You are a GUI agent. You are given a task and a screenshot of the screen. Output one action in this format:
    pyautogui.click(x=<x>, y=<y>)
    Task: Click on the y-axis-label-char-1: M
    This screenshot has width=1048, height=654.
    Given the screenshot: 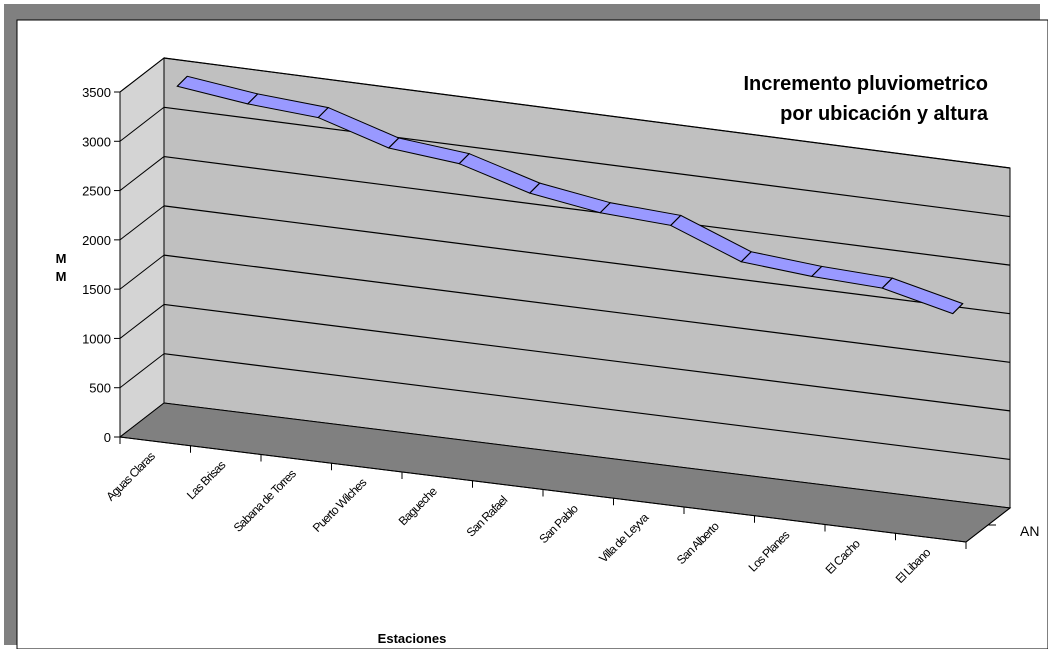 What is the action you would take?
    pyautogui.click(x=61, y=258)
    